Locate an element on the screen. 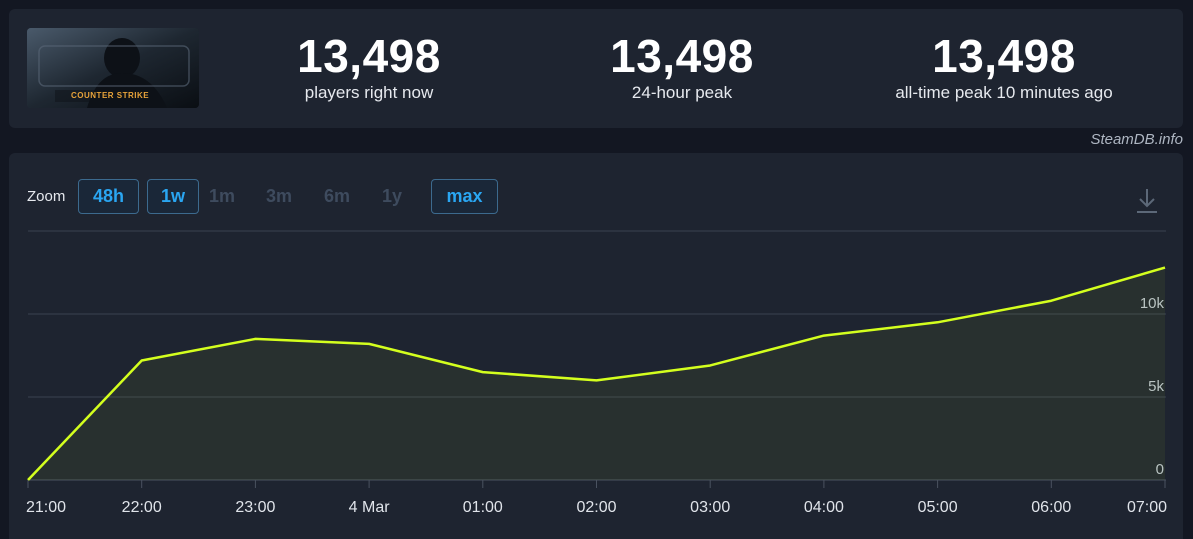 This screenshot has width=1193, height=539. zoom-button-6m: 6m is located at coordinates (336, 196).